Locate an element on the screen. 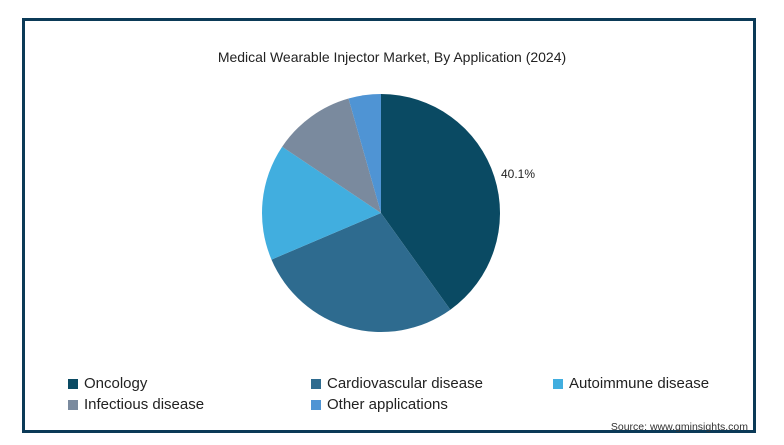 The image size is (784, 445). legend-label: Infectious disease is located at coordinates (144, 404).